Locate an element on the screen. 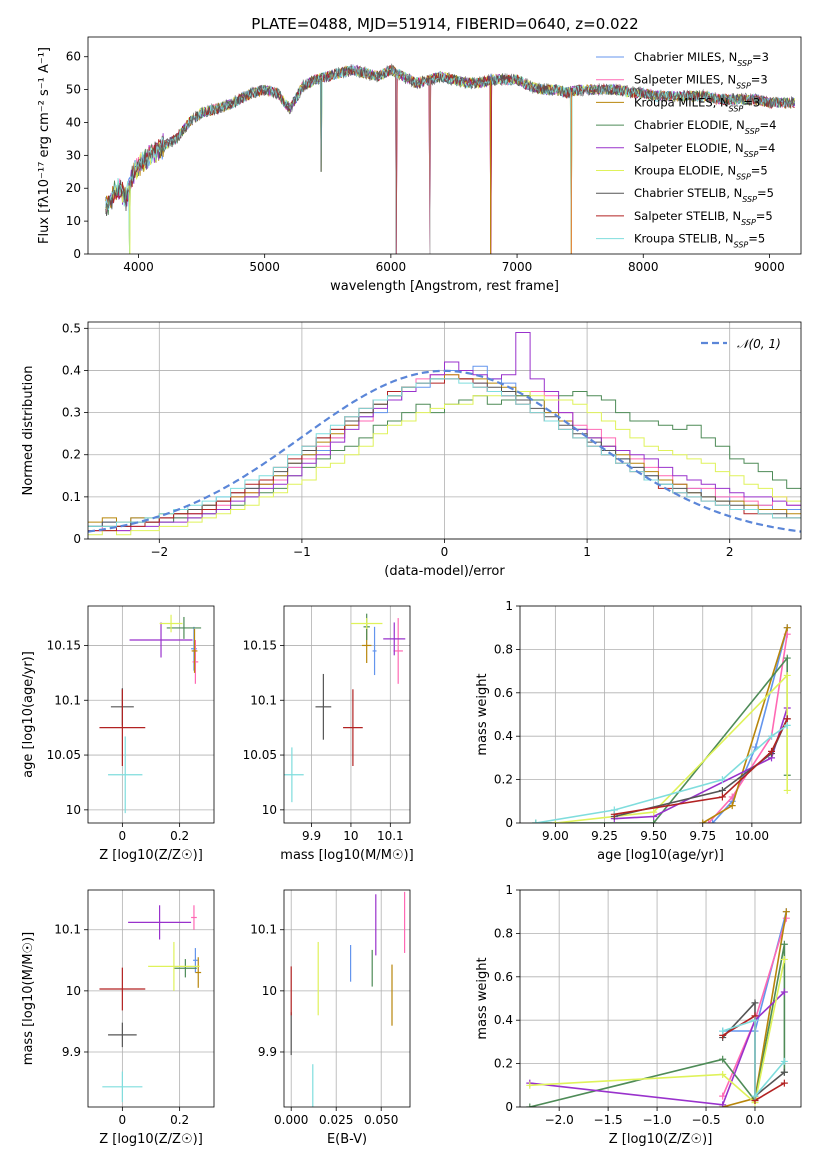 This screenshot has width=819, height=1170. normal-curve is located at coordinates (444, 451).